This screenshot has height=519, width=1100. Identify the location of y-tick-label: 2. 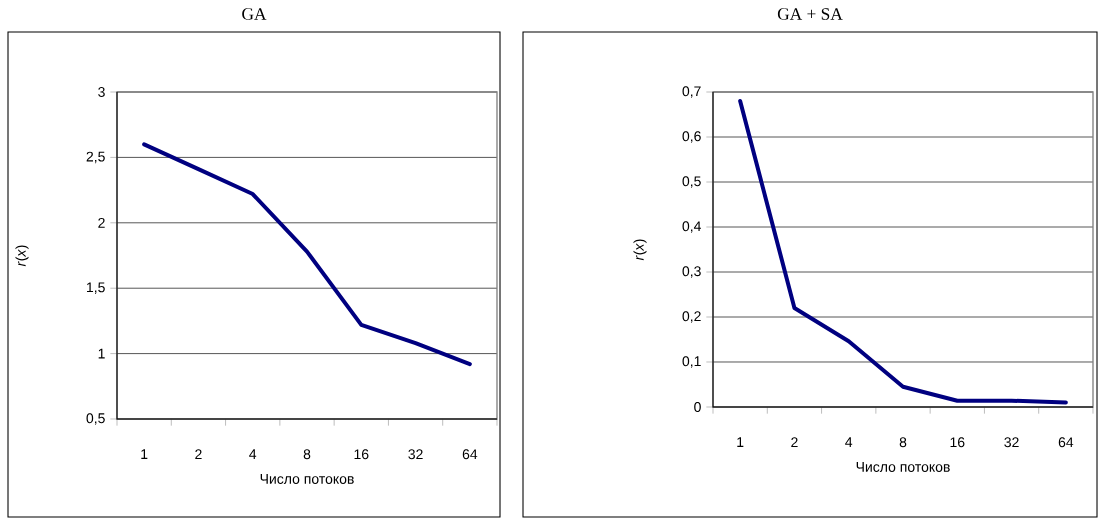
(101, 222).